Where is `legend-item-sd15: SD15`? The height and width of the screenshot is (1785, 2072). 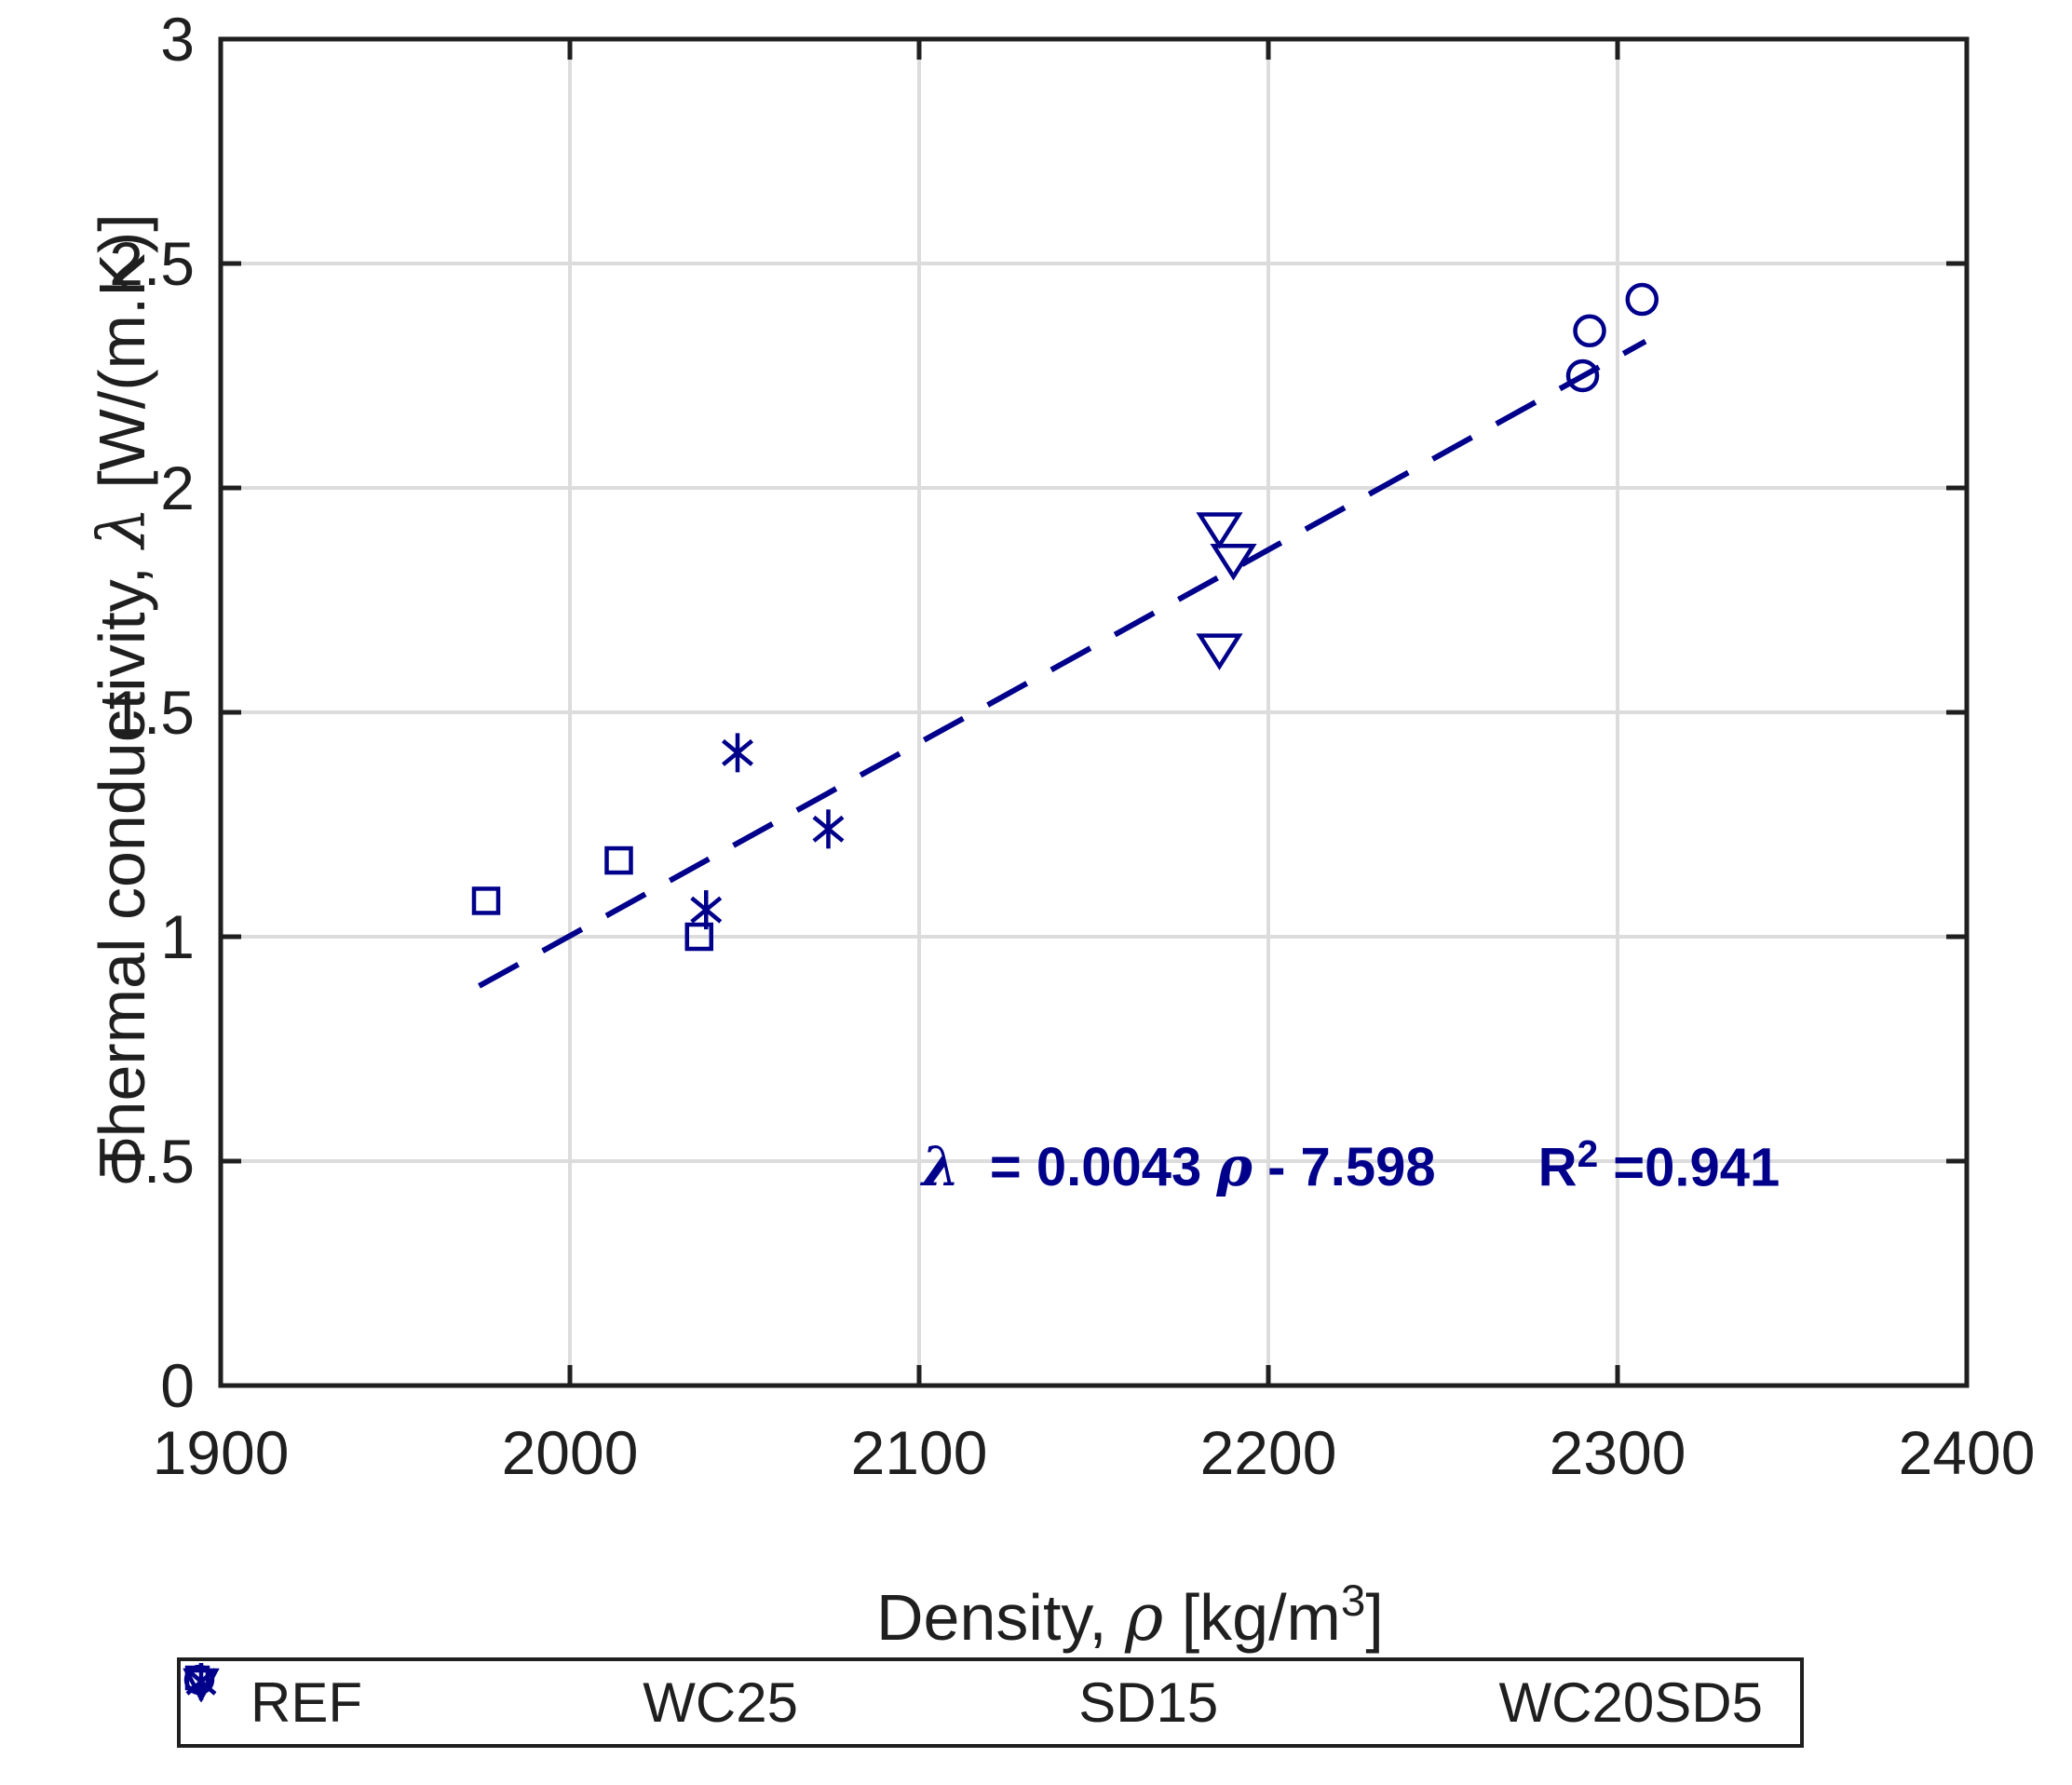 legend-item-sd15: SD15 is located at coordinates (701, 1701).